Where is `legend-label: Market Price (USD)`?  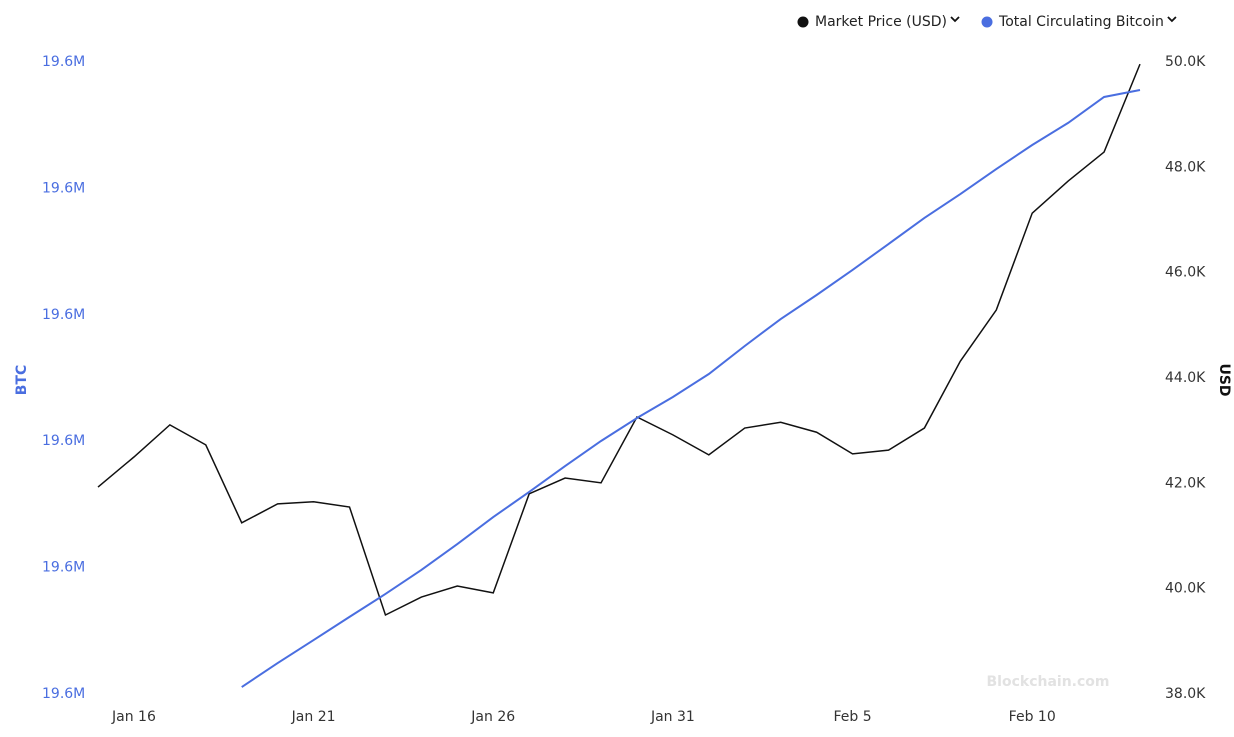
legend-label: Market Price (USD) is located at coordinates (881, 22).